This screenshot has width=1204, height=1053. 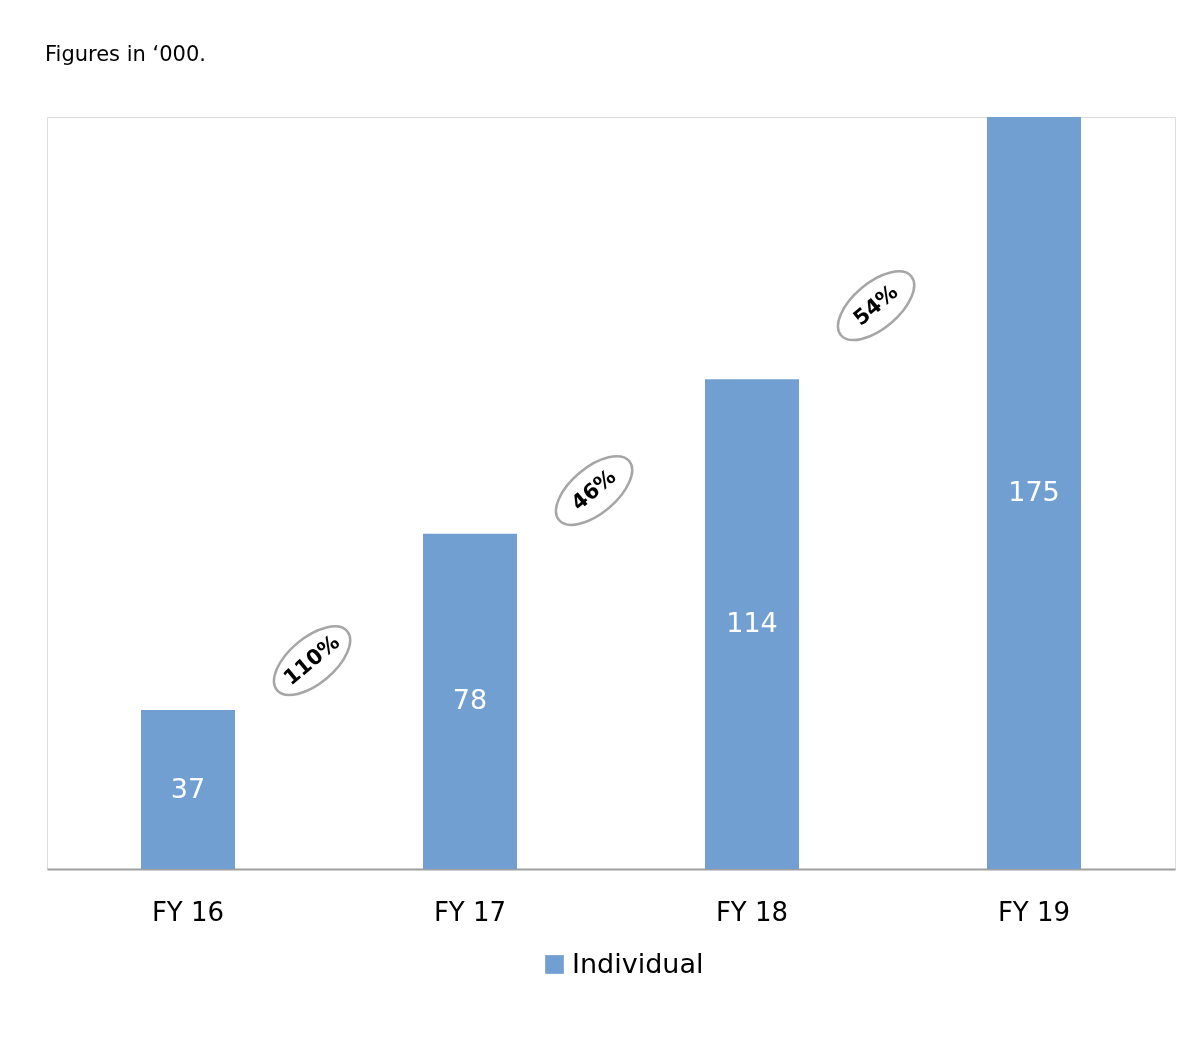 I want to click on x-tick-label: FY 18, so click(x=752, y=911).